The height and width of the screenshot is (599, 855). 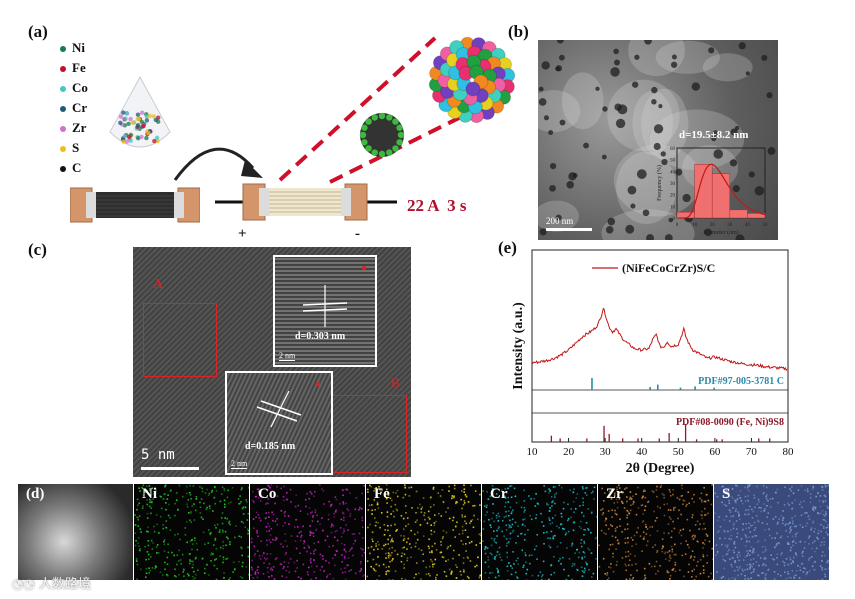 I want to click on eds-map-label: Co, so click(x=267, y=494).